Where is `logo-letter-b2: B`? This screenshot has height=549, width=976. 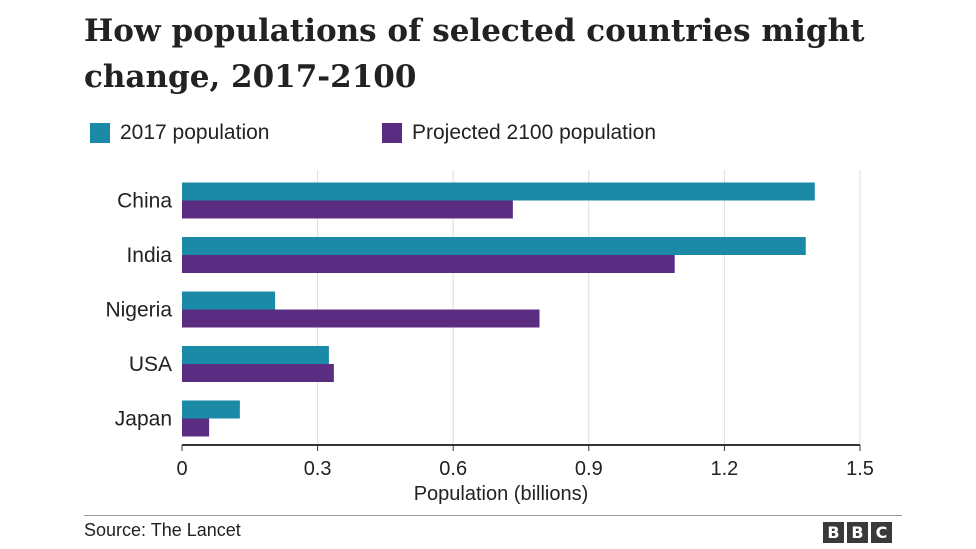
logo-letter-b2: B is located at coordinates (857, 532).